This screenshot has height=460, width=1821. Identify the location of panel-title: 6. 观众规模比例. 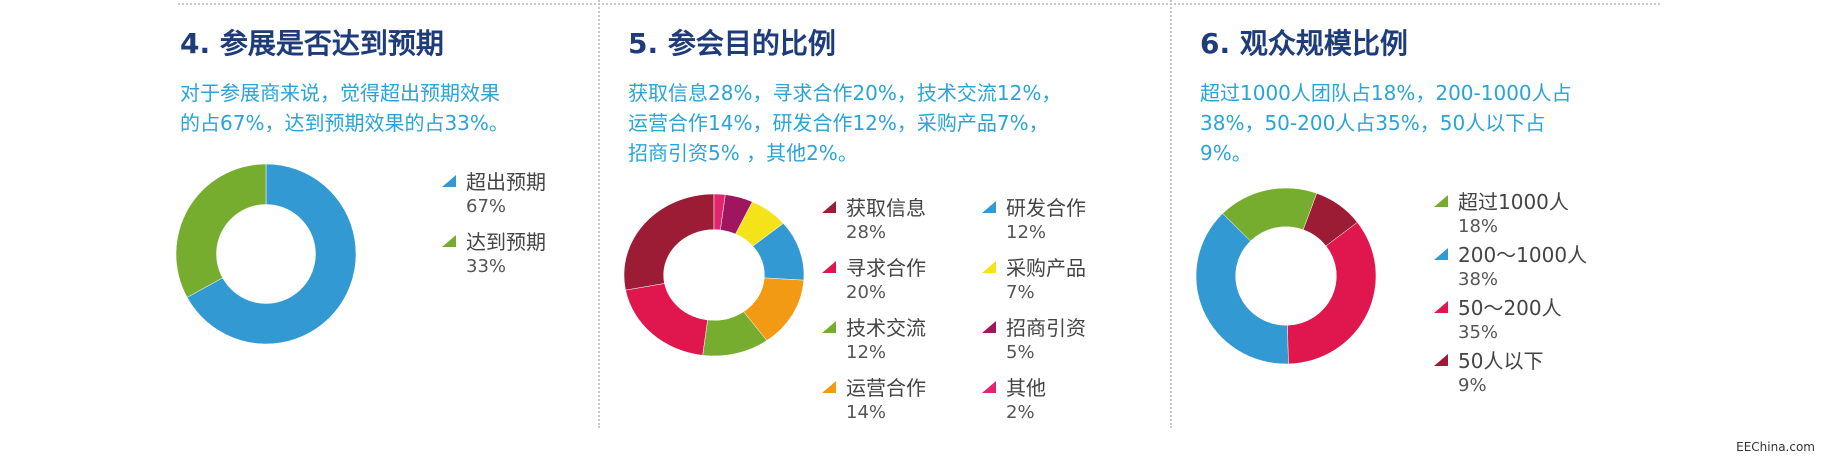
(1304, 43).